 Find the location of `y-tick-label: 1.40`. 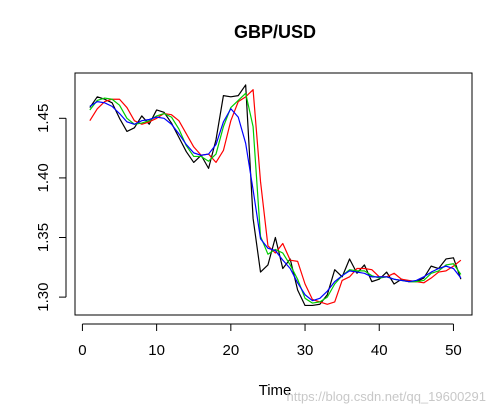

y-tick-label: 1.40 is located at coordinates (43, 177).